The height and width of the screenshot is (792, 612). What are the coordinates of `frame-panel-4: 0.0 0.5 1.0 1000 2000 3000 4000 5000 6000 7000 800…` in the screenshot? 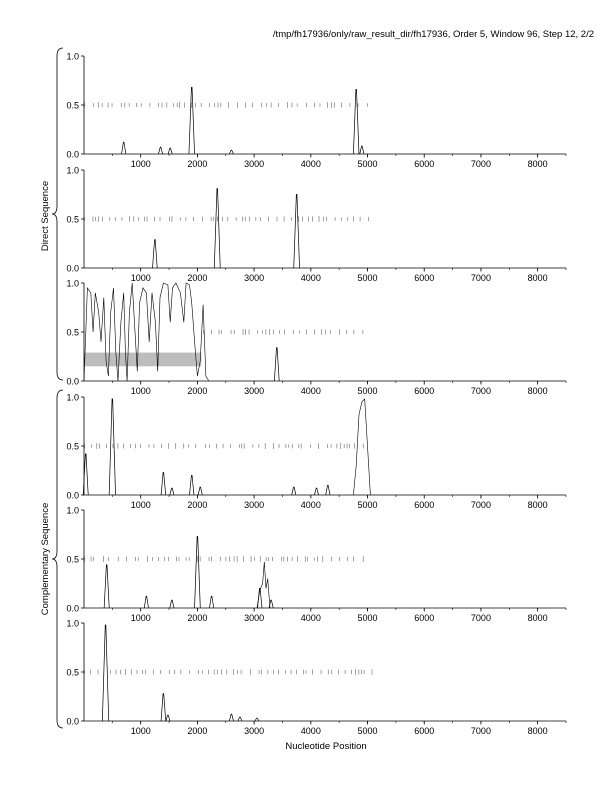 It's located at (316, 451).